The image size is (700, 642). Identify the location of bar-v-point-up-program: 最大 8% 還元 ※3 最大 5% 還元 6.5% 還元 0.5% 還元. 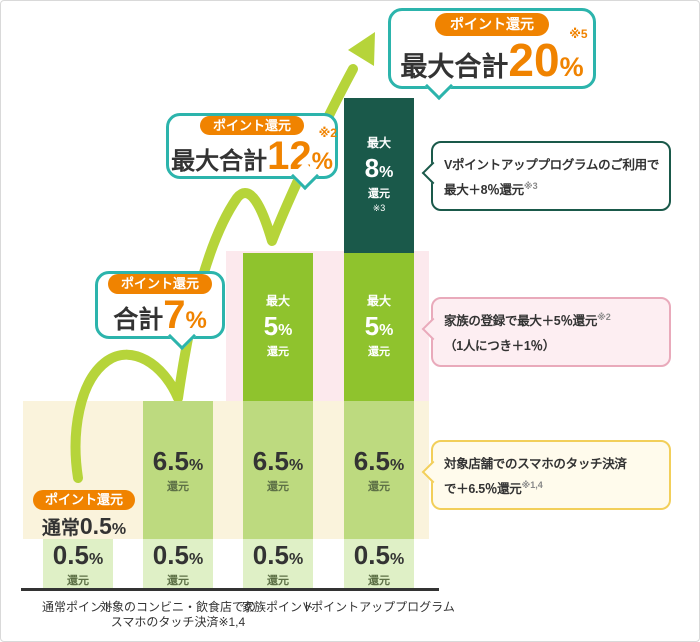
(379, 343).